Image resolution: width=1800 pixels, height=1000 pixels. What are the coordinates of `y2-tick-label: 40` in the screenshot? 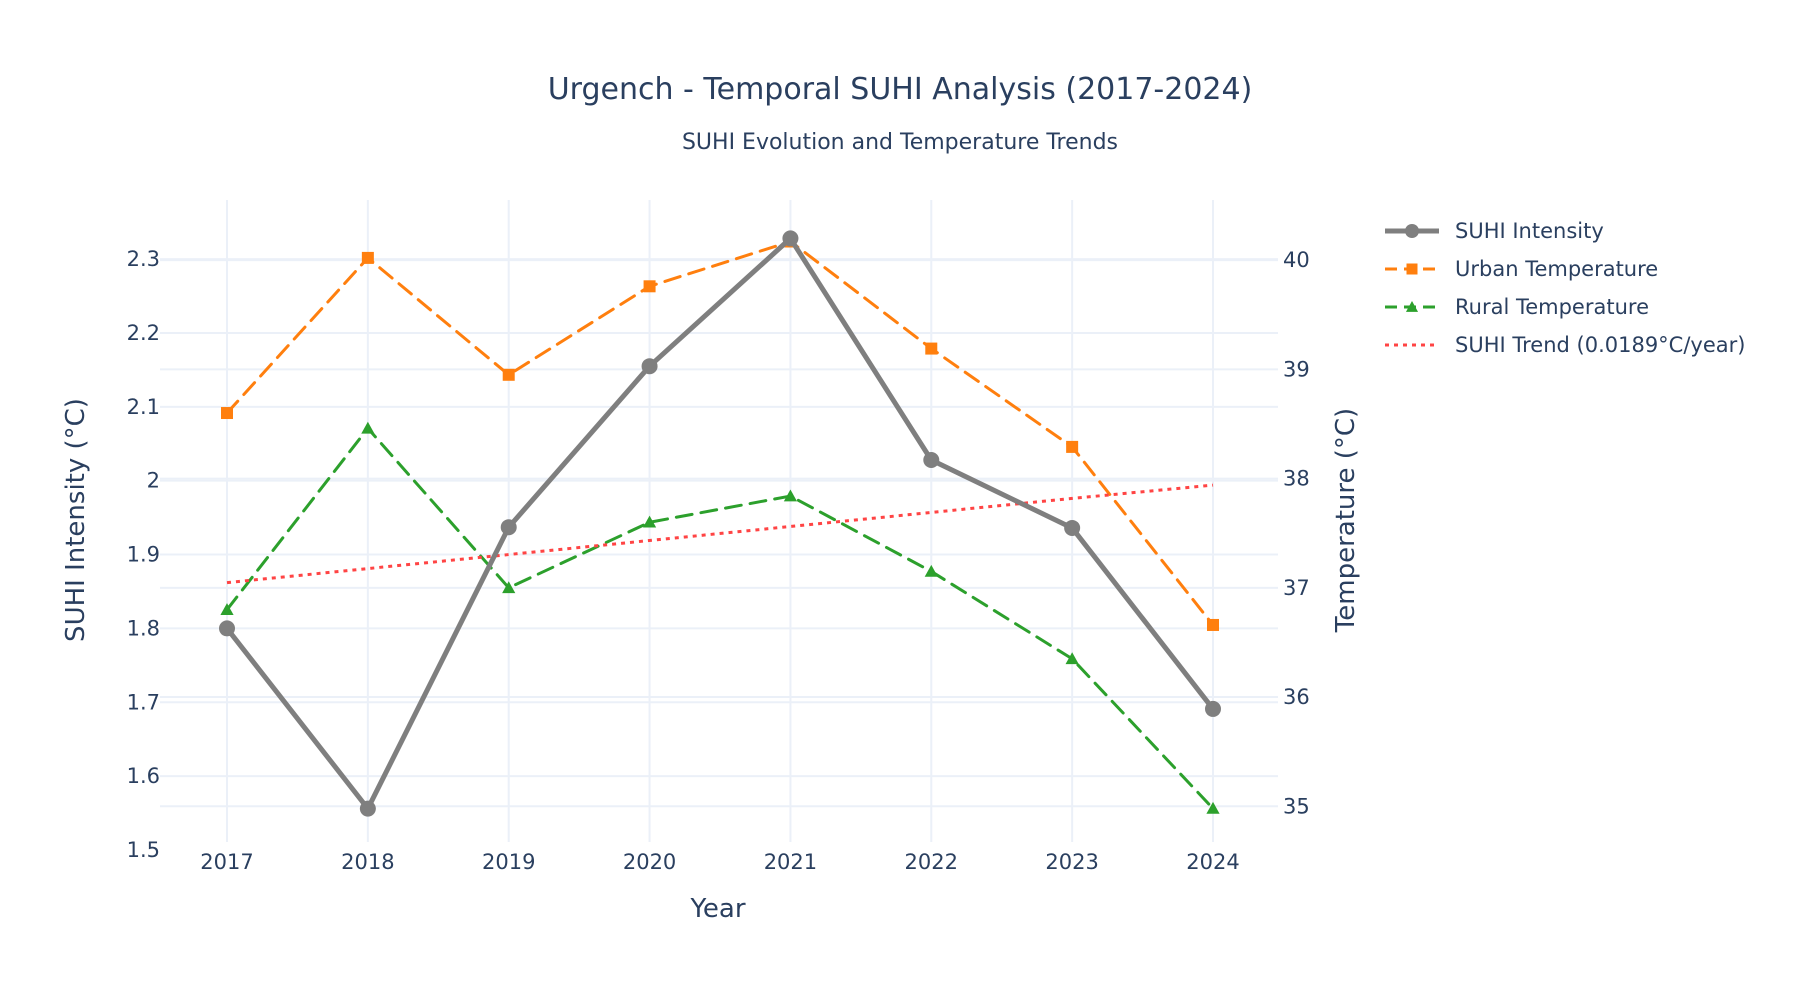 It's located at (1296, 260).